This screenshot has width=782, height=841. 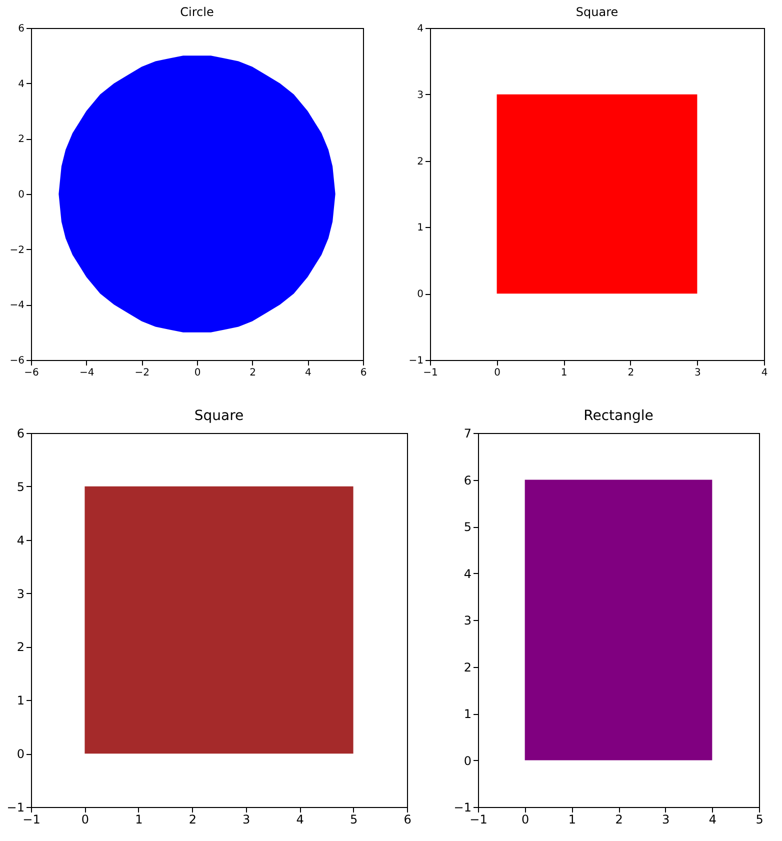 What do you see at coordinates (619, 416) in the screenshot?
I see `chart-title: Rectangle` at bounding box center [619, 416].